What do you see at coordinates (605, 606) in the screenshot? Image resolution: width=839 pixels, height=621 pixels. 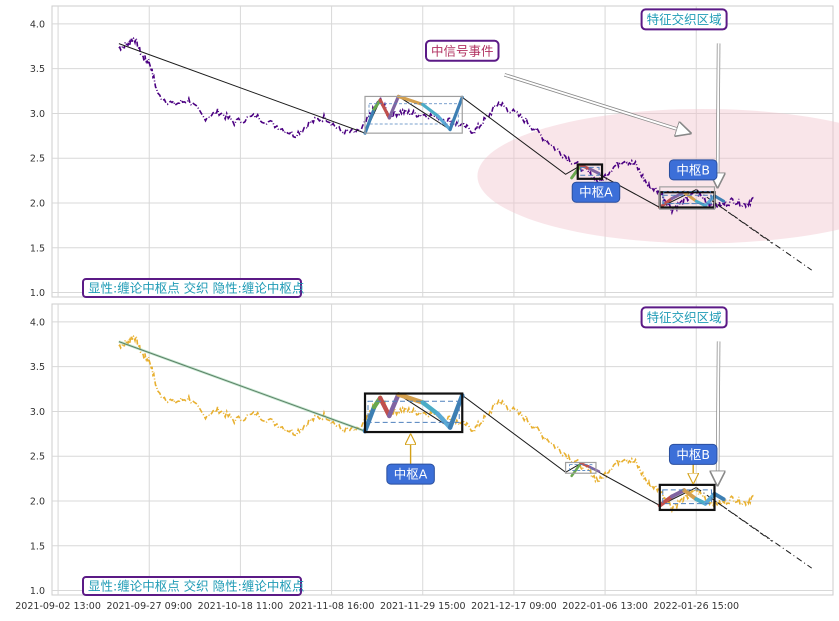 I see `x-tick-label: 2022-01-06 13:00` at bounding box center [605, 606].